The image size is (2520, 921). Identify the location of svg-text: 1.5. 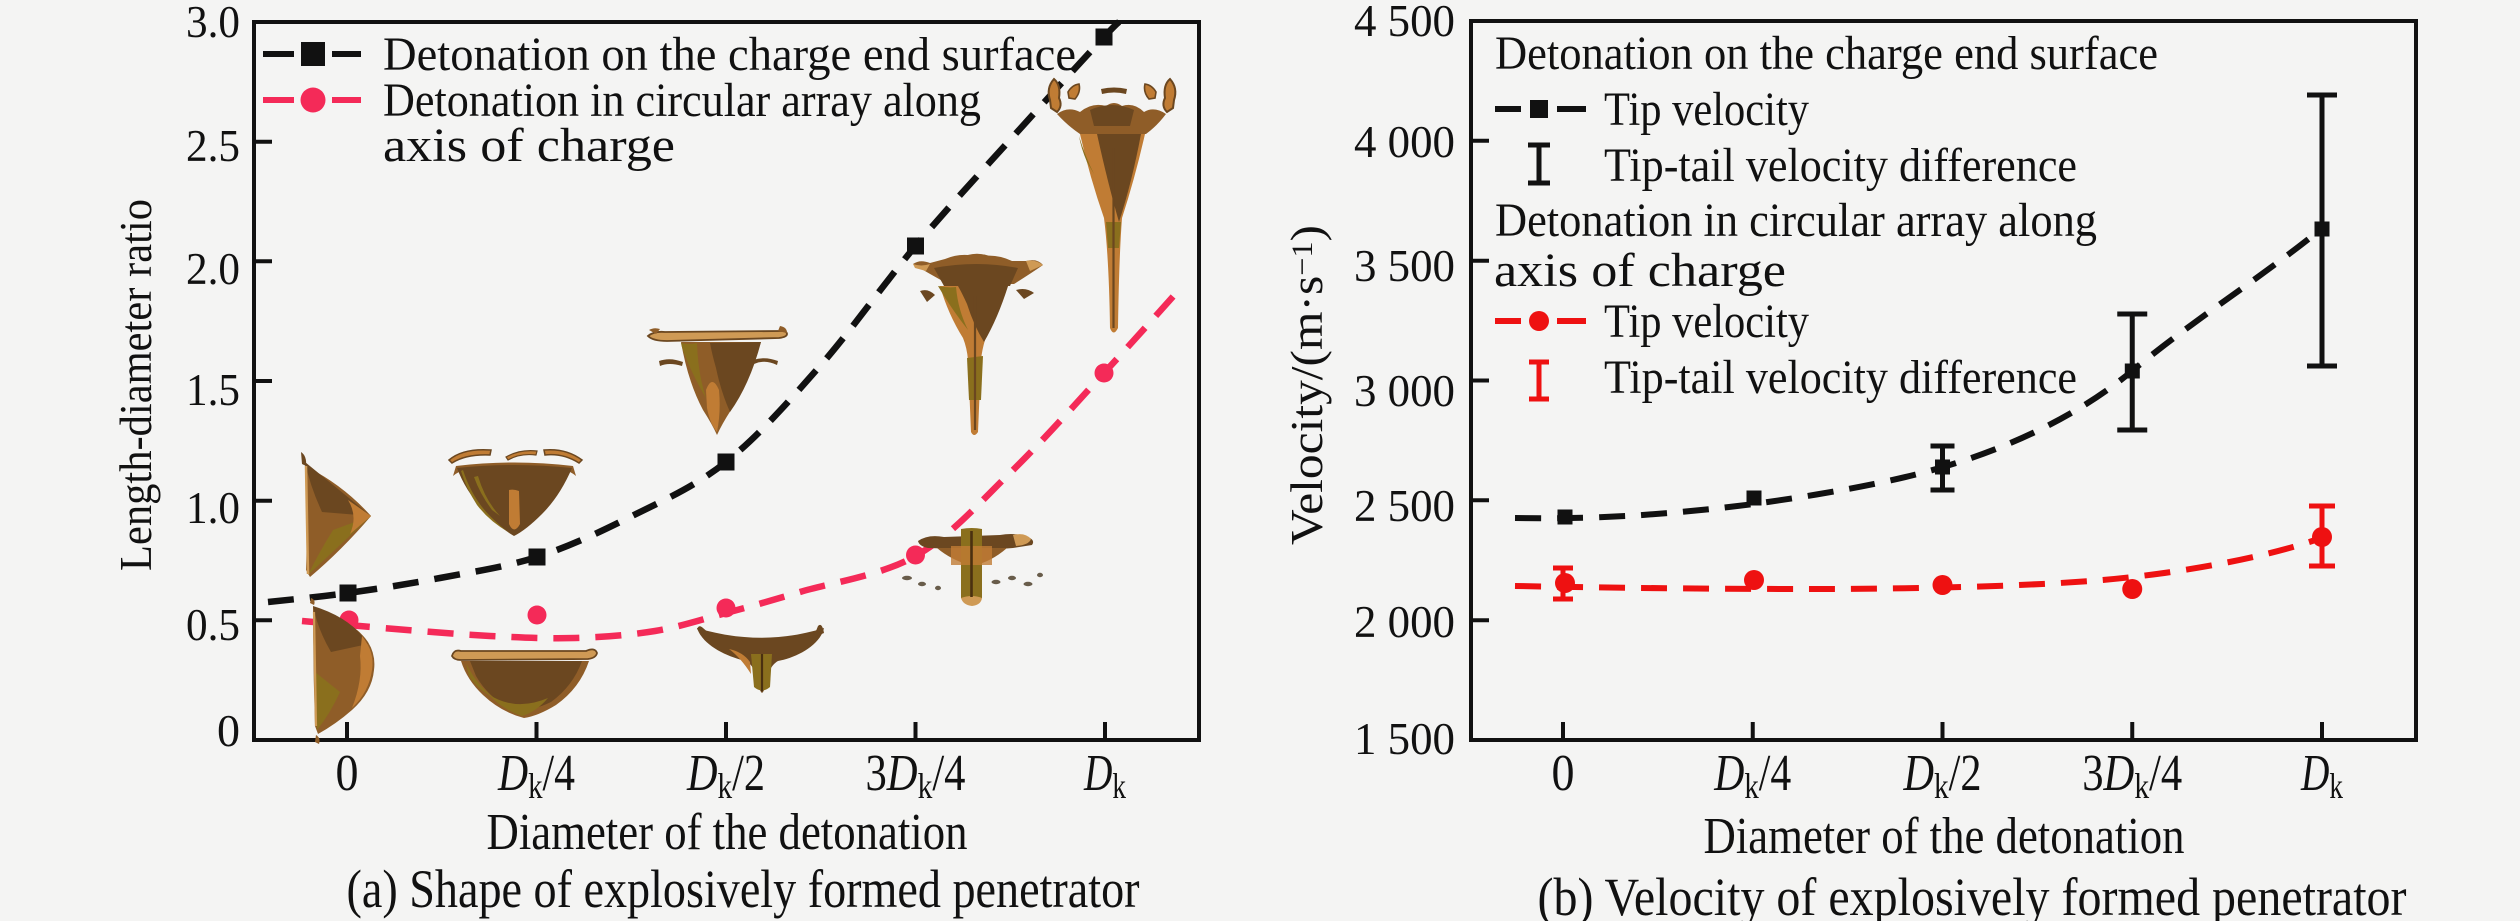
(213, 390).